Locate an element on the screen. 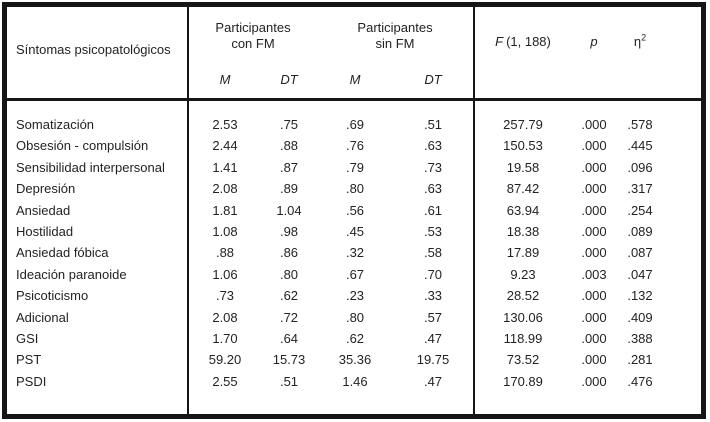 This screenshot has width=710, height=422. f-value: 73.52 is located at coordinates (523, 360).